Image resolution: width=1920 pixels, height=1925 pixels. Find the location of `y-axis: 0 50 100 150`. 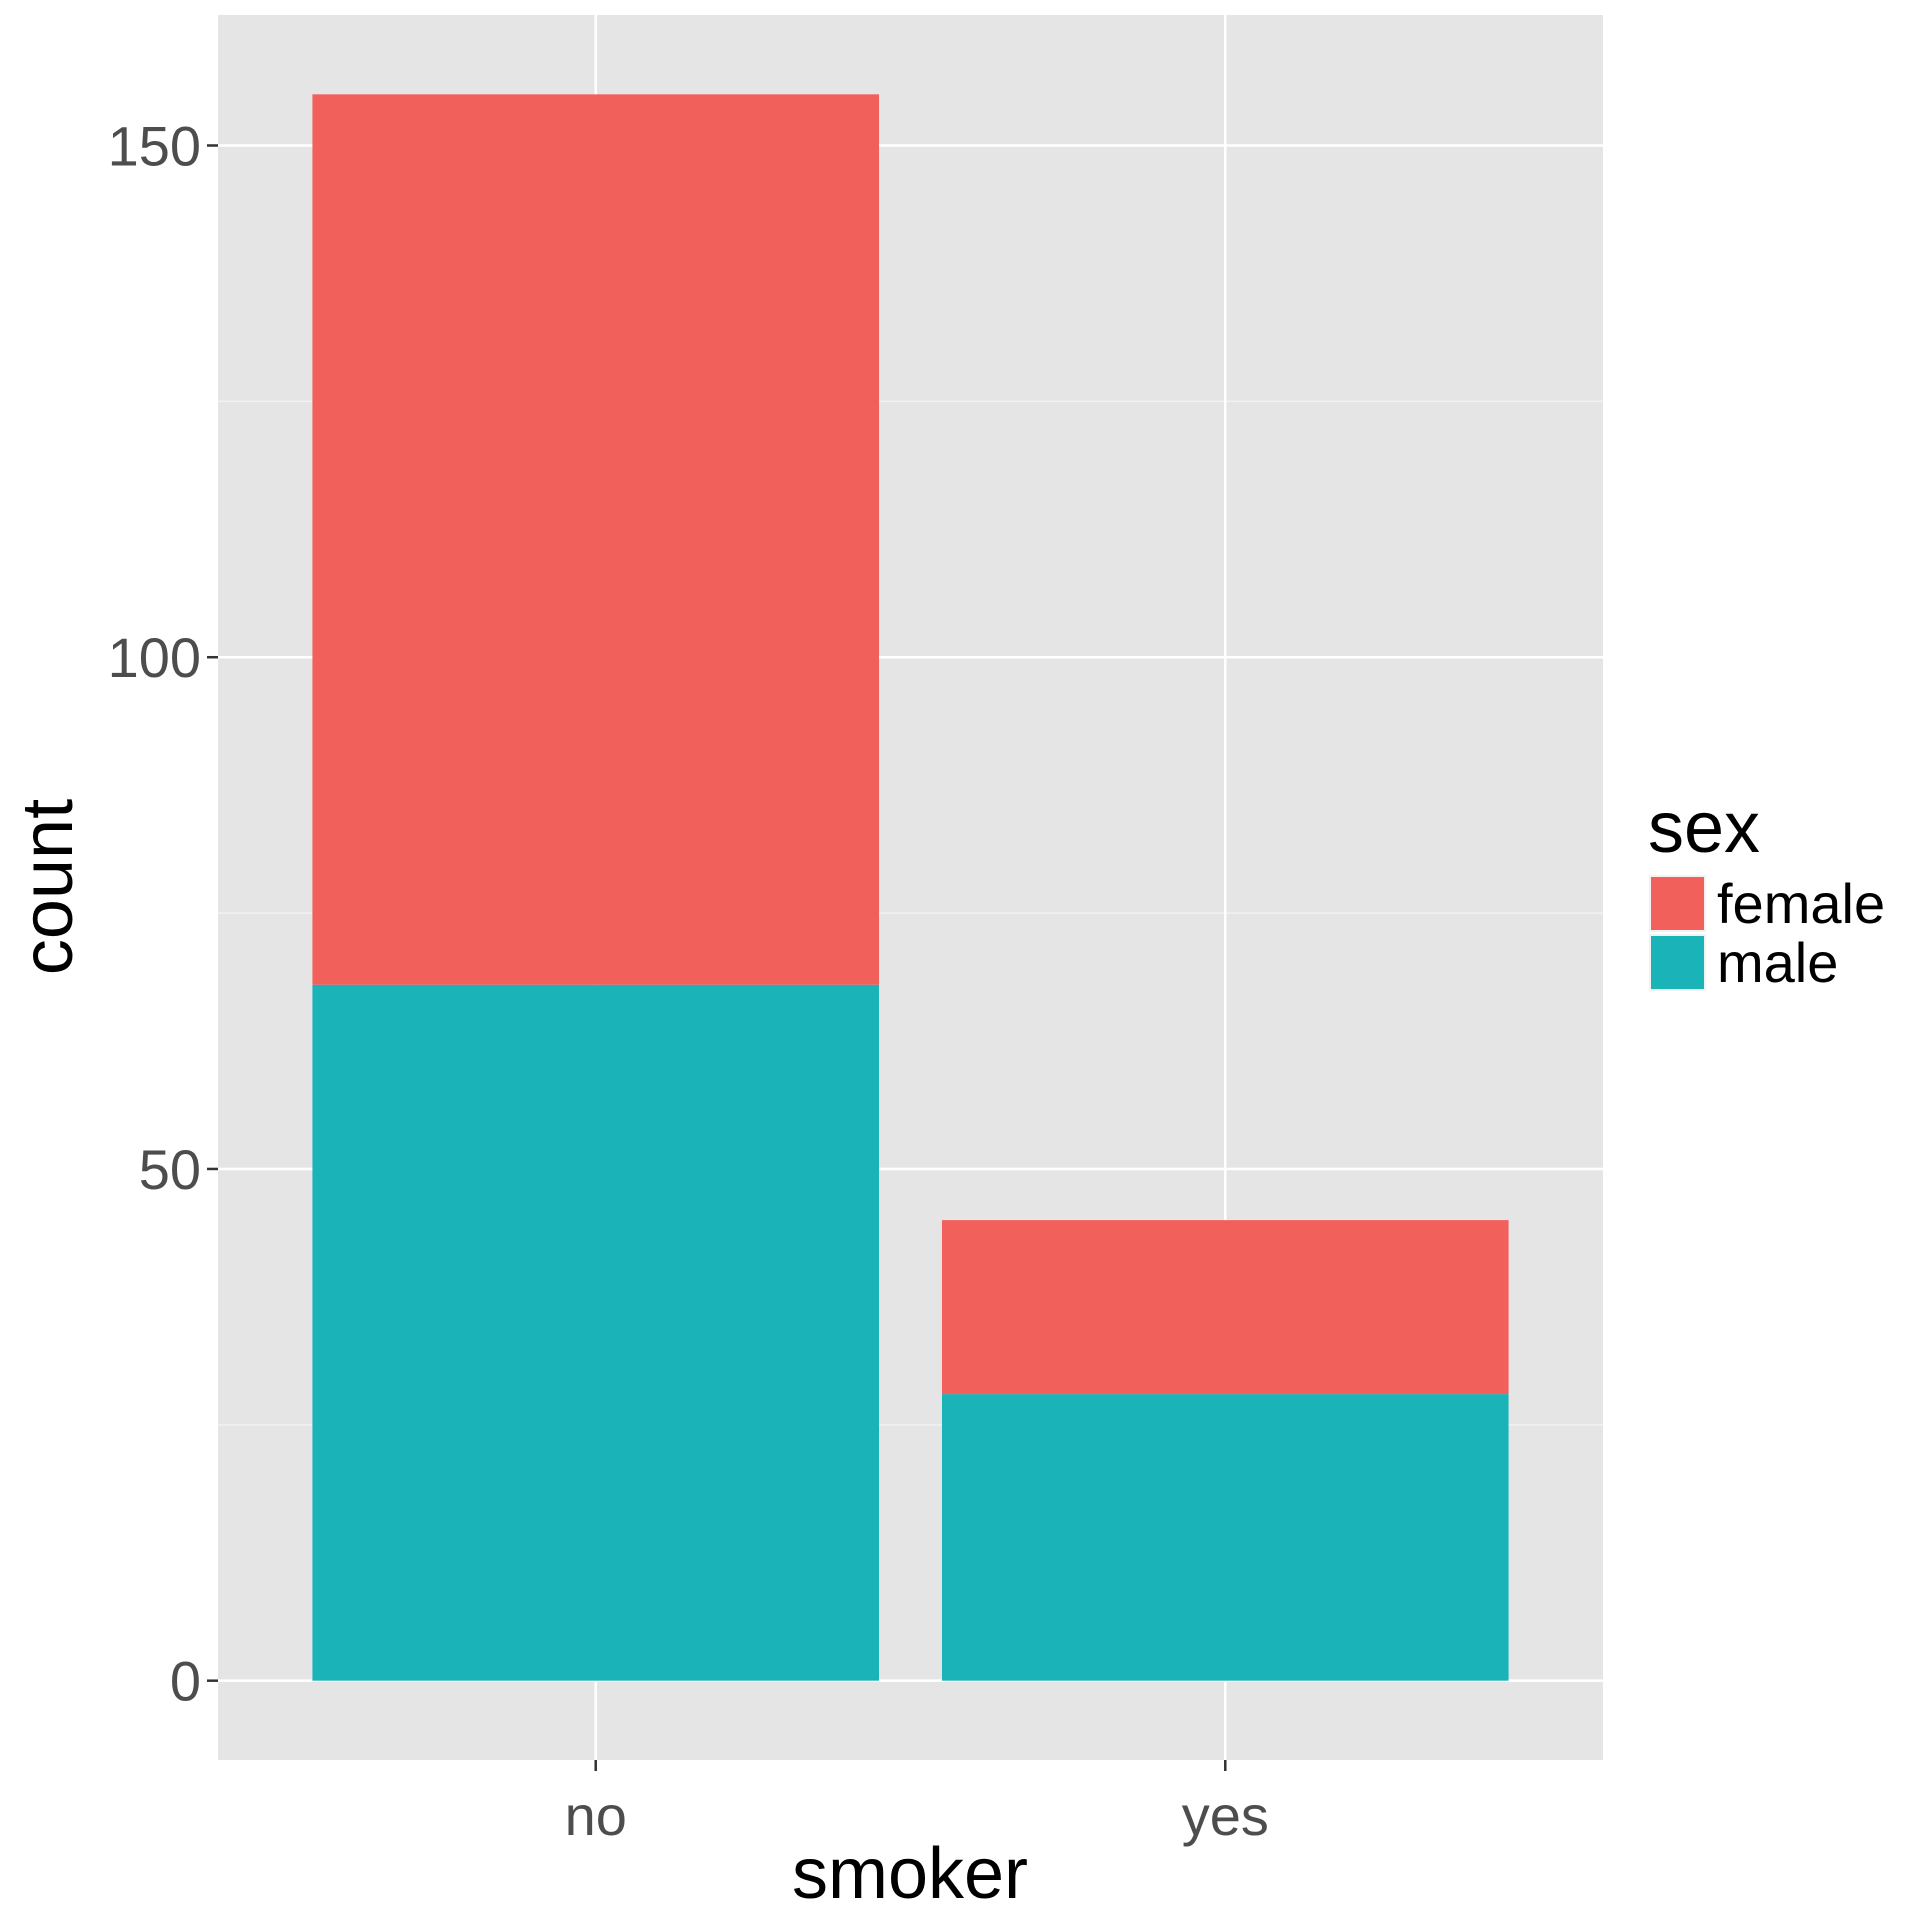

y-axis: 0 50 100 150 is located at coordinates (163, 913).